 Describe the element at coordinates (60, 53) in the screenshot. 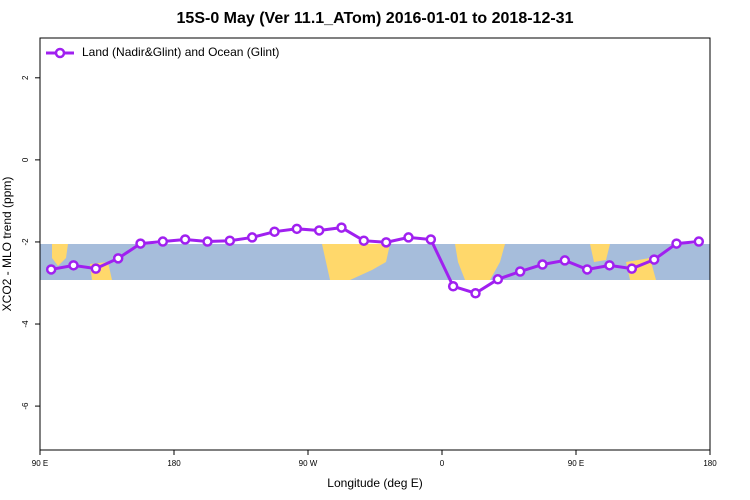

I see `legend-marker` at that location.